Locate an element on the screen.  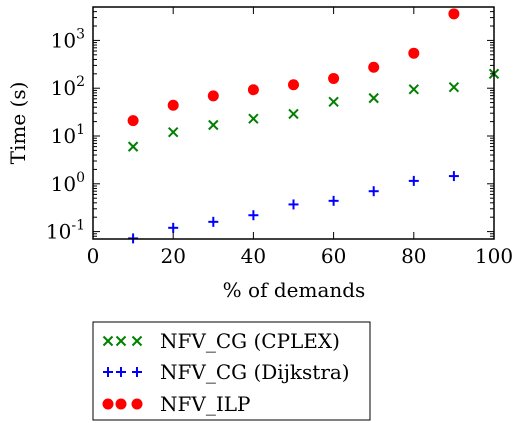
x-tick-label: 0 is located at coordinates (93, 256).